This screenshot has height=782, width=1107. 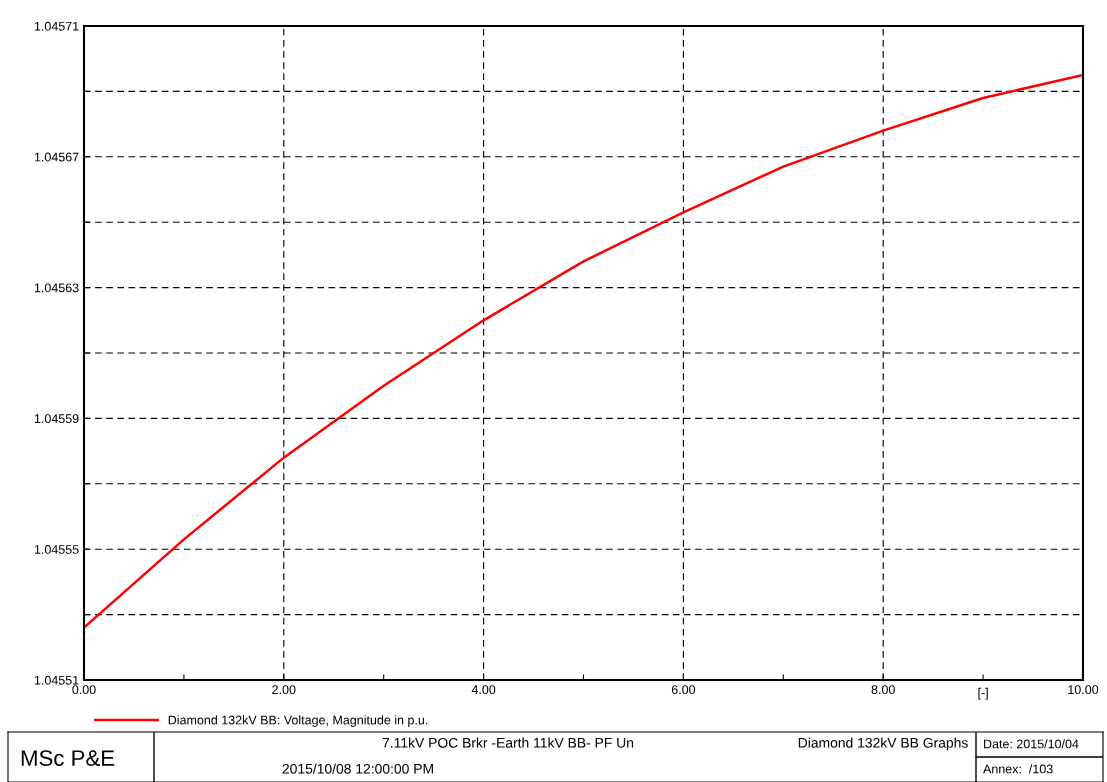 I want to click on y-tick-label: 1.04567, so click(x=56, y=157).